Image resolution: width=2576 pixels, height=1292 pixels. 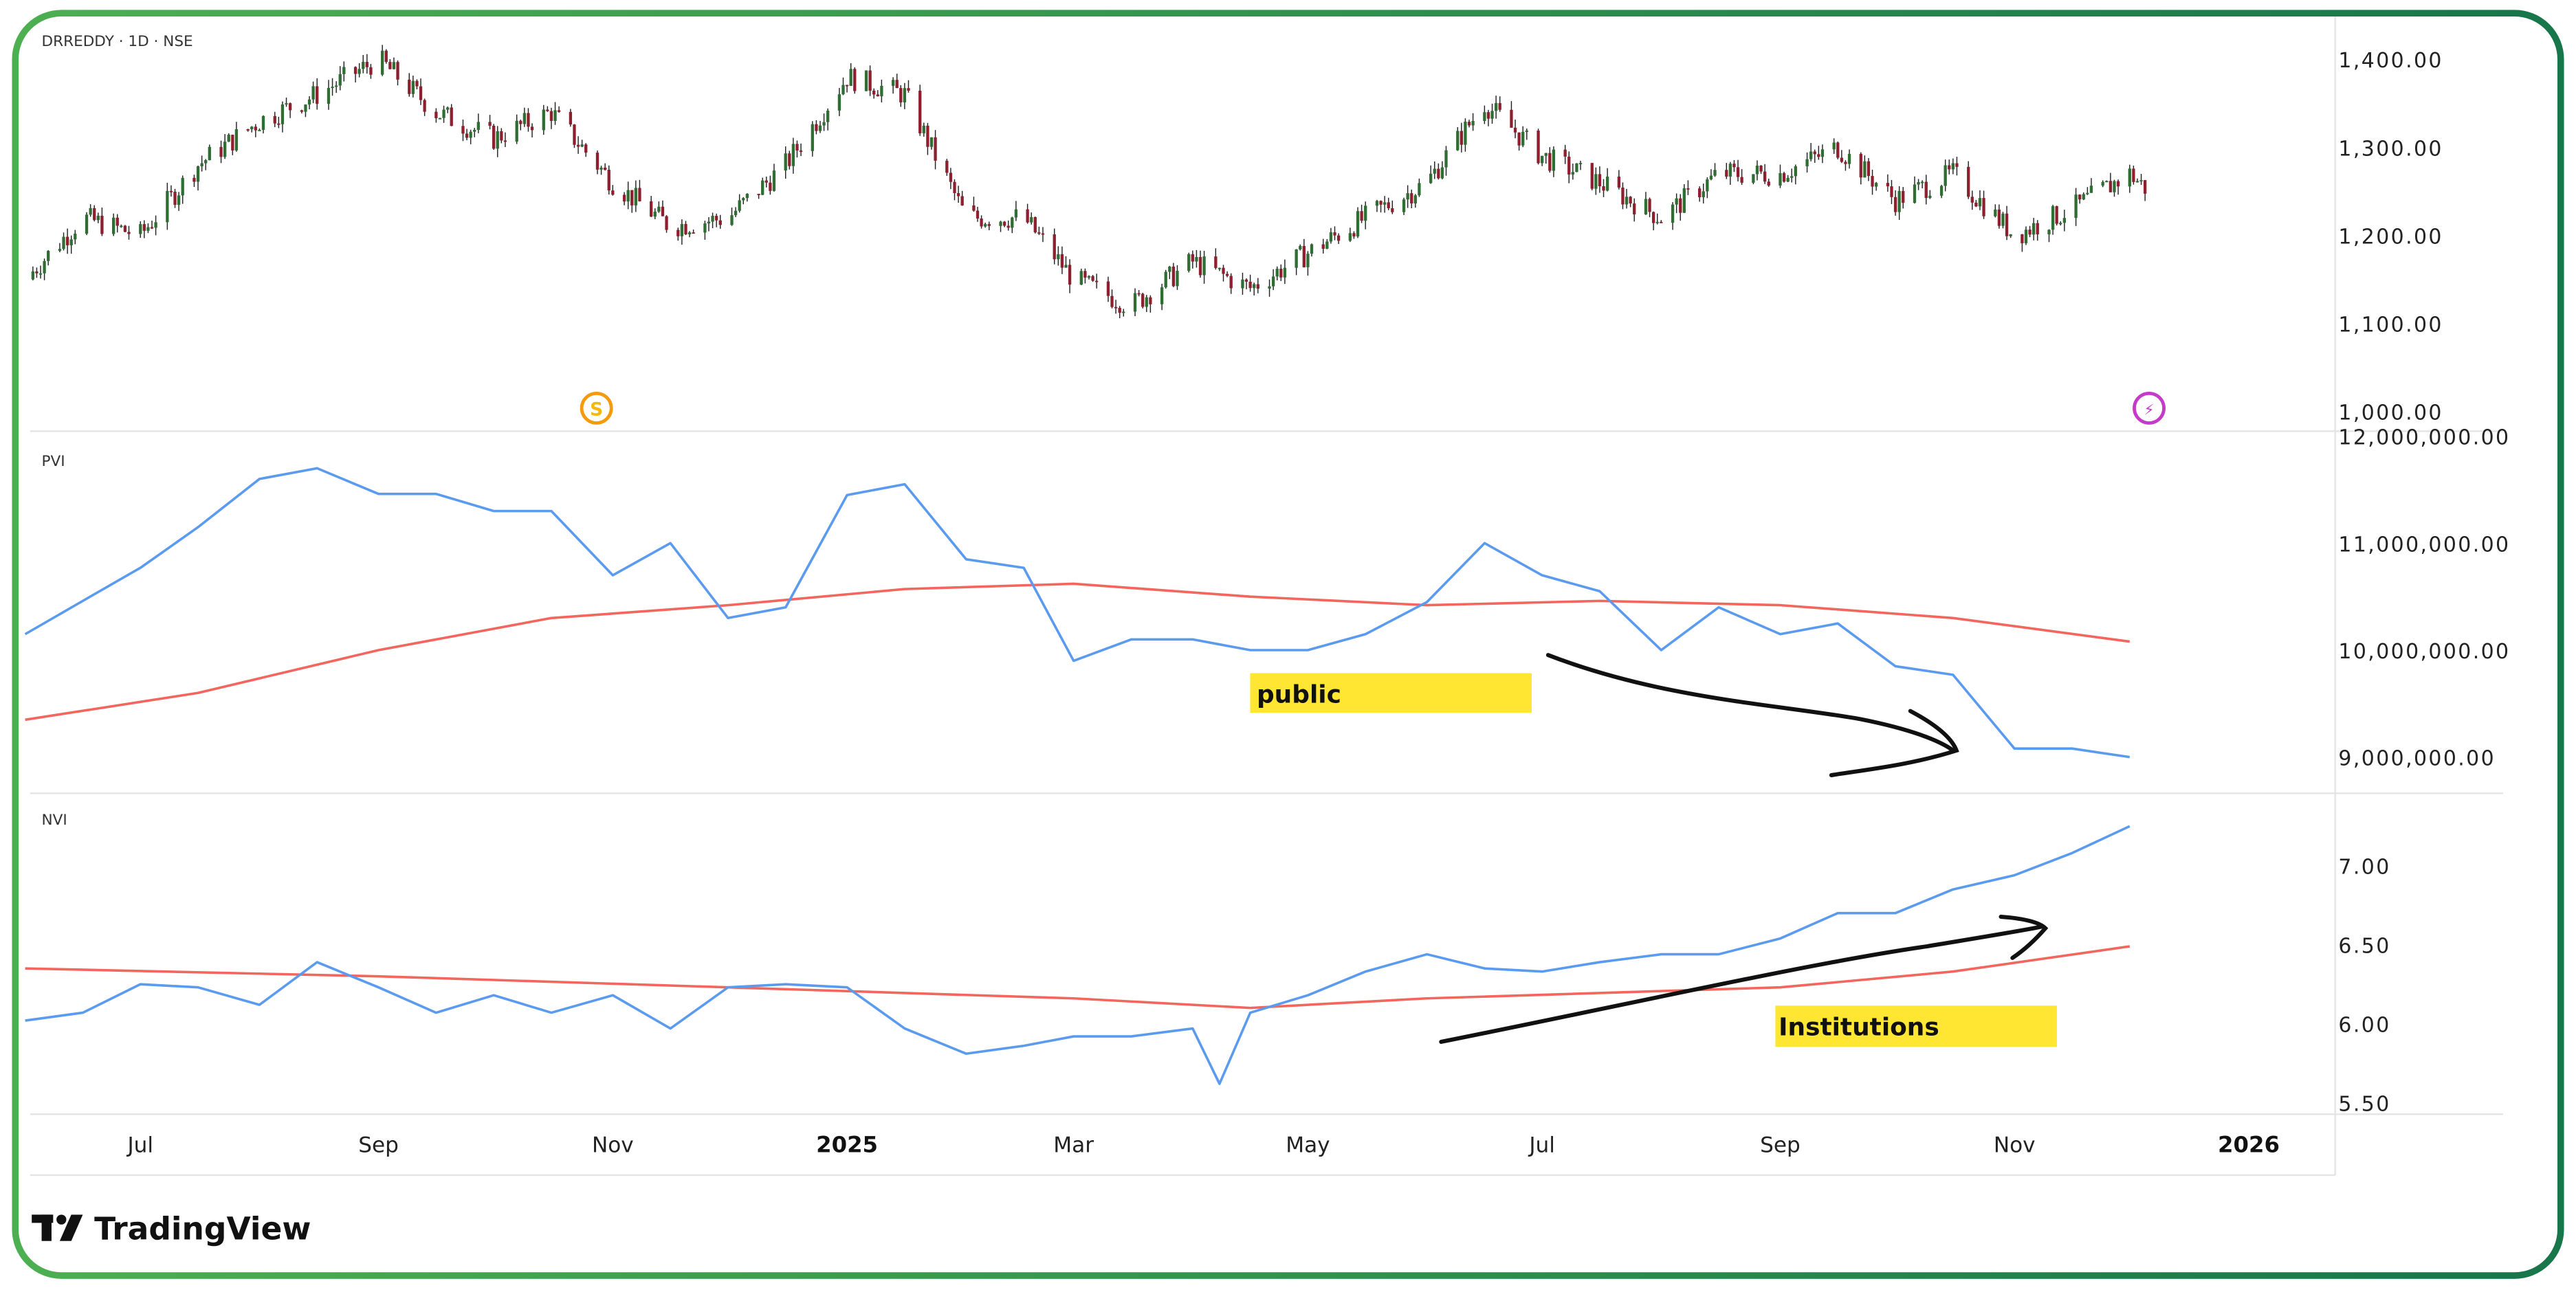 What do you see at coordinates (2424, 545) in the screenshot?
I see `pvi-axis-label: 11,000,000.00` at bounding box center [2424, 545].